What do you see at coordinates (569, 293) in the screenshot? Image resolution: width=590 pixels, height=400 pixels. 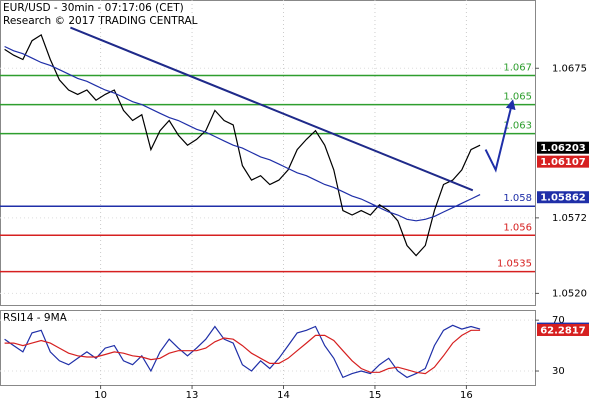 I see `y-tick-label: 1.0520` at bounding box center [569, 293].